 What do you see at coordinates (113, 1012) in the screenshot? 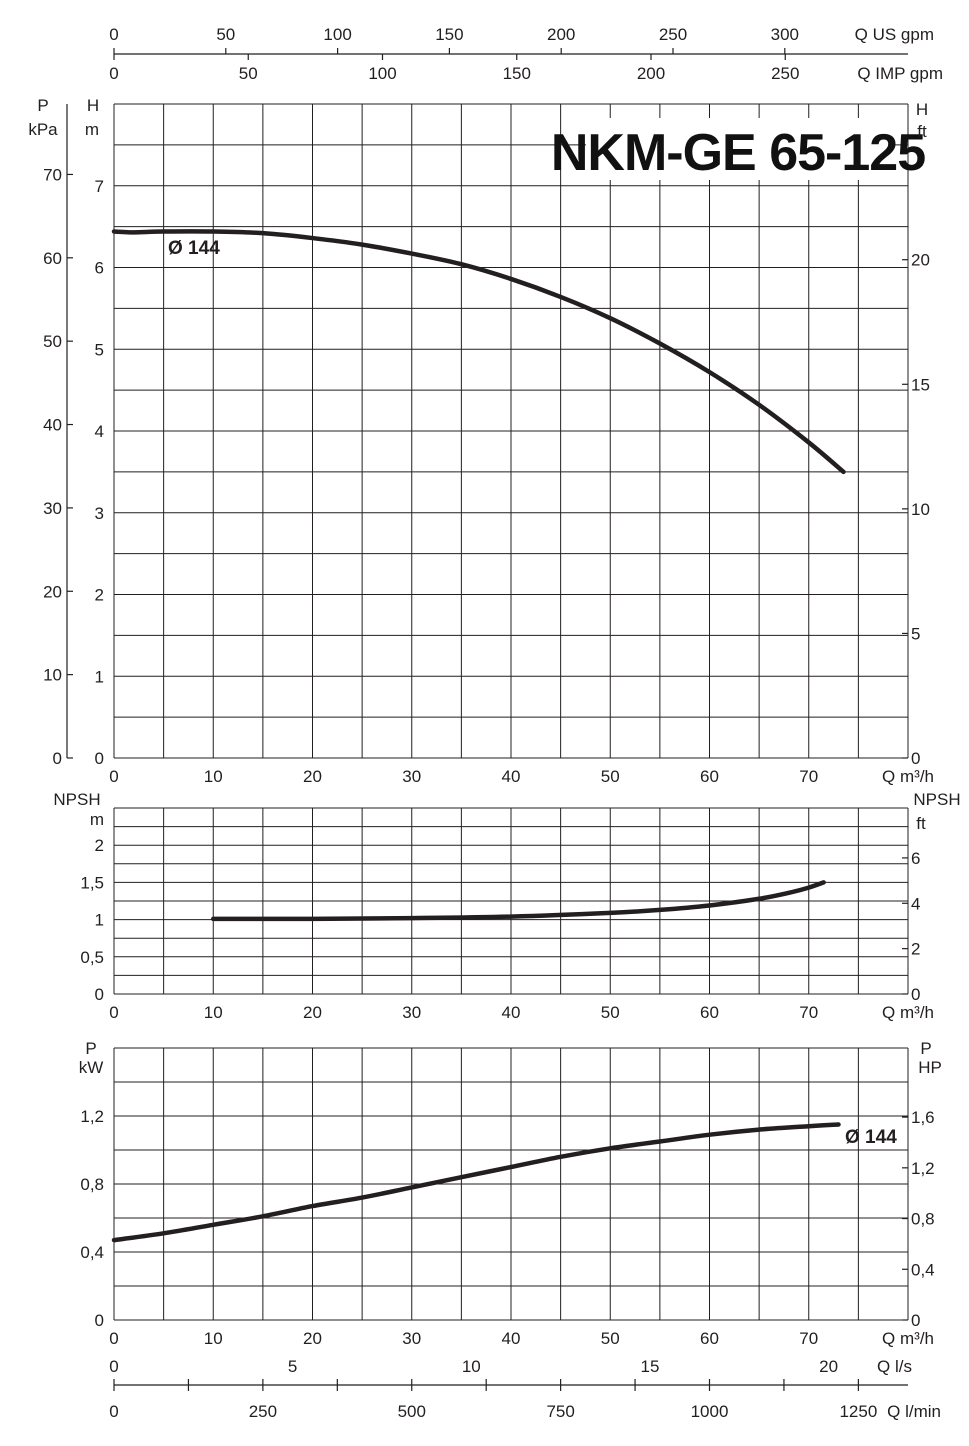
I see `npsh-x-tick-label: 0` at bounding box center [113, 1012].